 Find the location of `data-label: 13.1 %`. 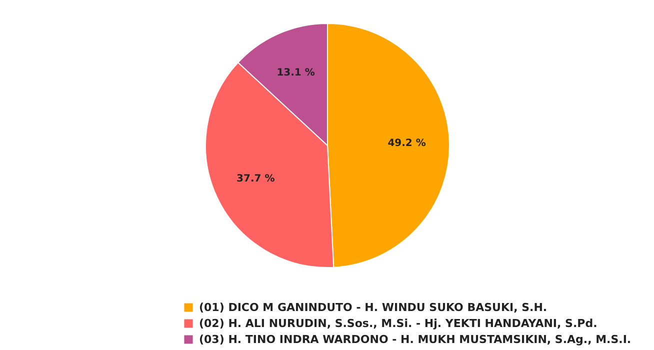

data-label: 13.1 % is located at coordinates (295, 72).